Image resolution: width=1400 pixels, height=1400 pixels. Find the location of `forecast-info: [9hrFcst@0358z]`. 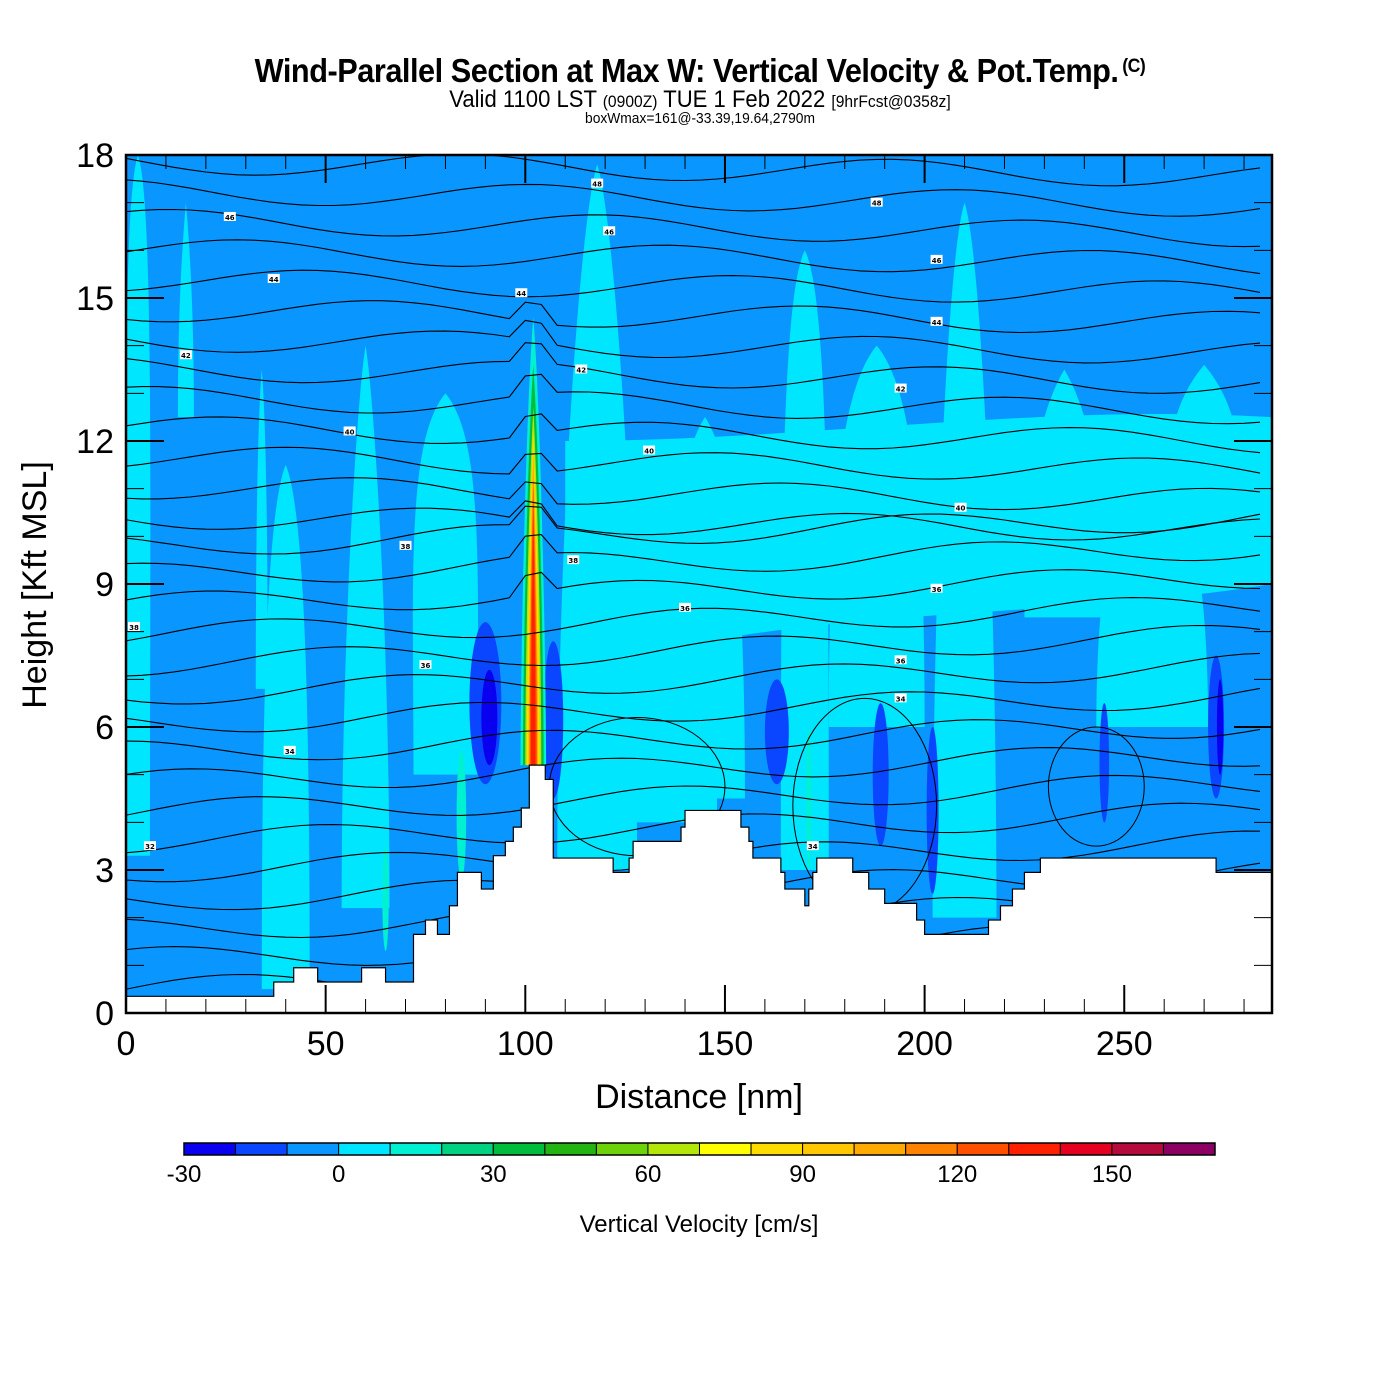

forecast-info: [9hrFcst@0358z] is located at coordinates (891, 101).